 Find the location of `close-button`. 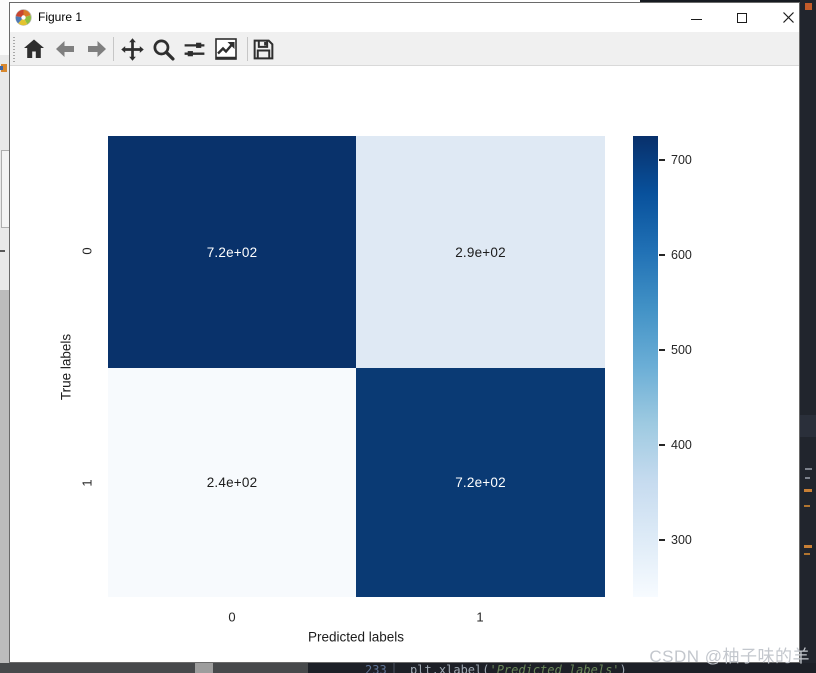

close-button is located at coordinates (788, 17).